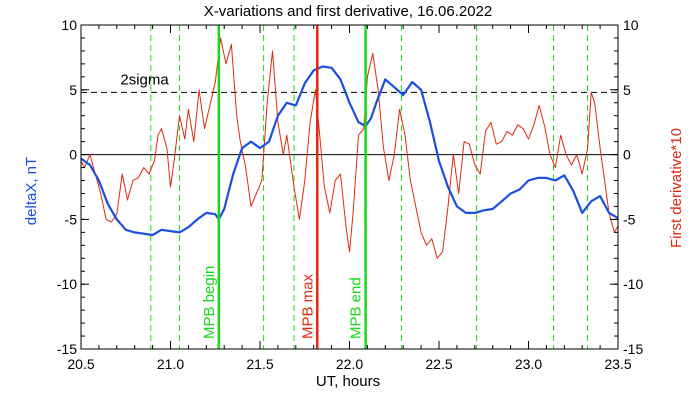 The height and width of the screenshot is (400, 700). I want to click on marker-label-1: MPB max, so click(307, 306).